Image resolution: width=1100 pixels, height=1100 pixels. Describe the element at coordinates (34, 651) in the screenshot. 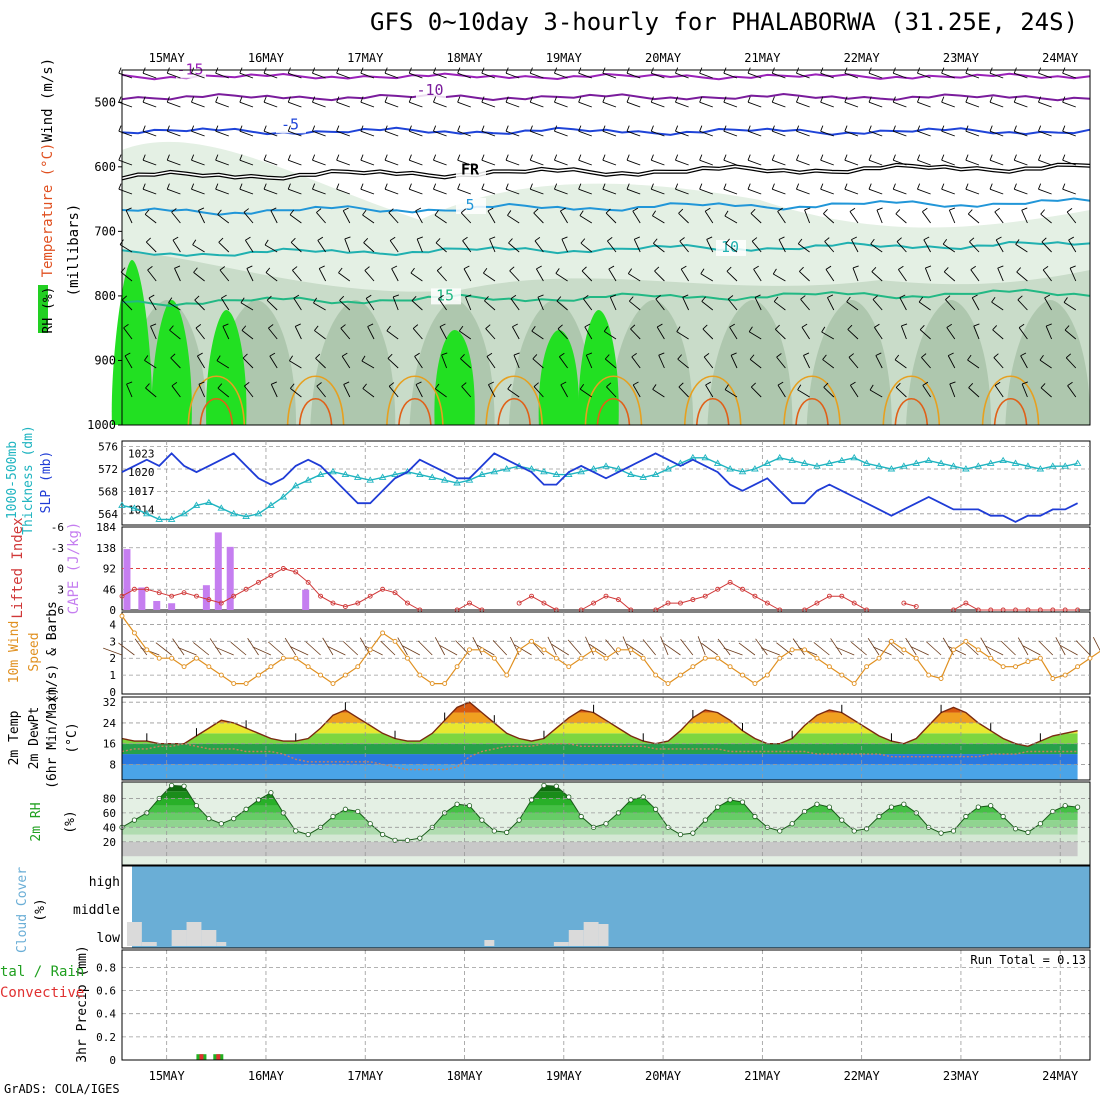

I see `ylabel-wind10m-2: Speed` at that location.